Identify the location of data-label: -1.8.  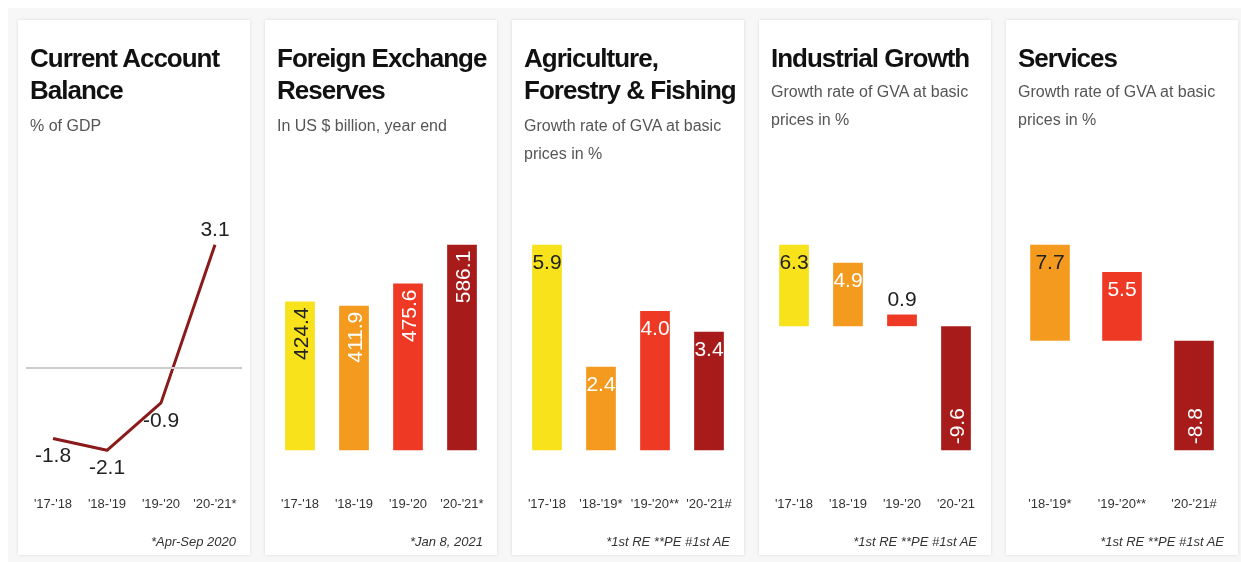
(53, 455).